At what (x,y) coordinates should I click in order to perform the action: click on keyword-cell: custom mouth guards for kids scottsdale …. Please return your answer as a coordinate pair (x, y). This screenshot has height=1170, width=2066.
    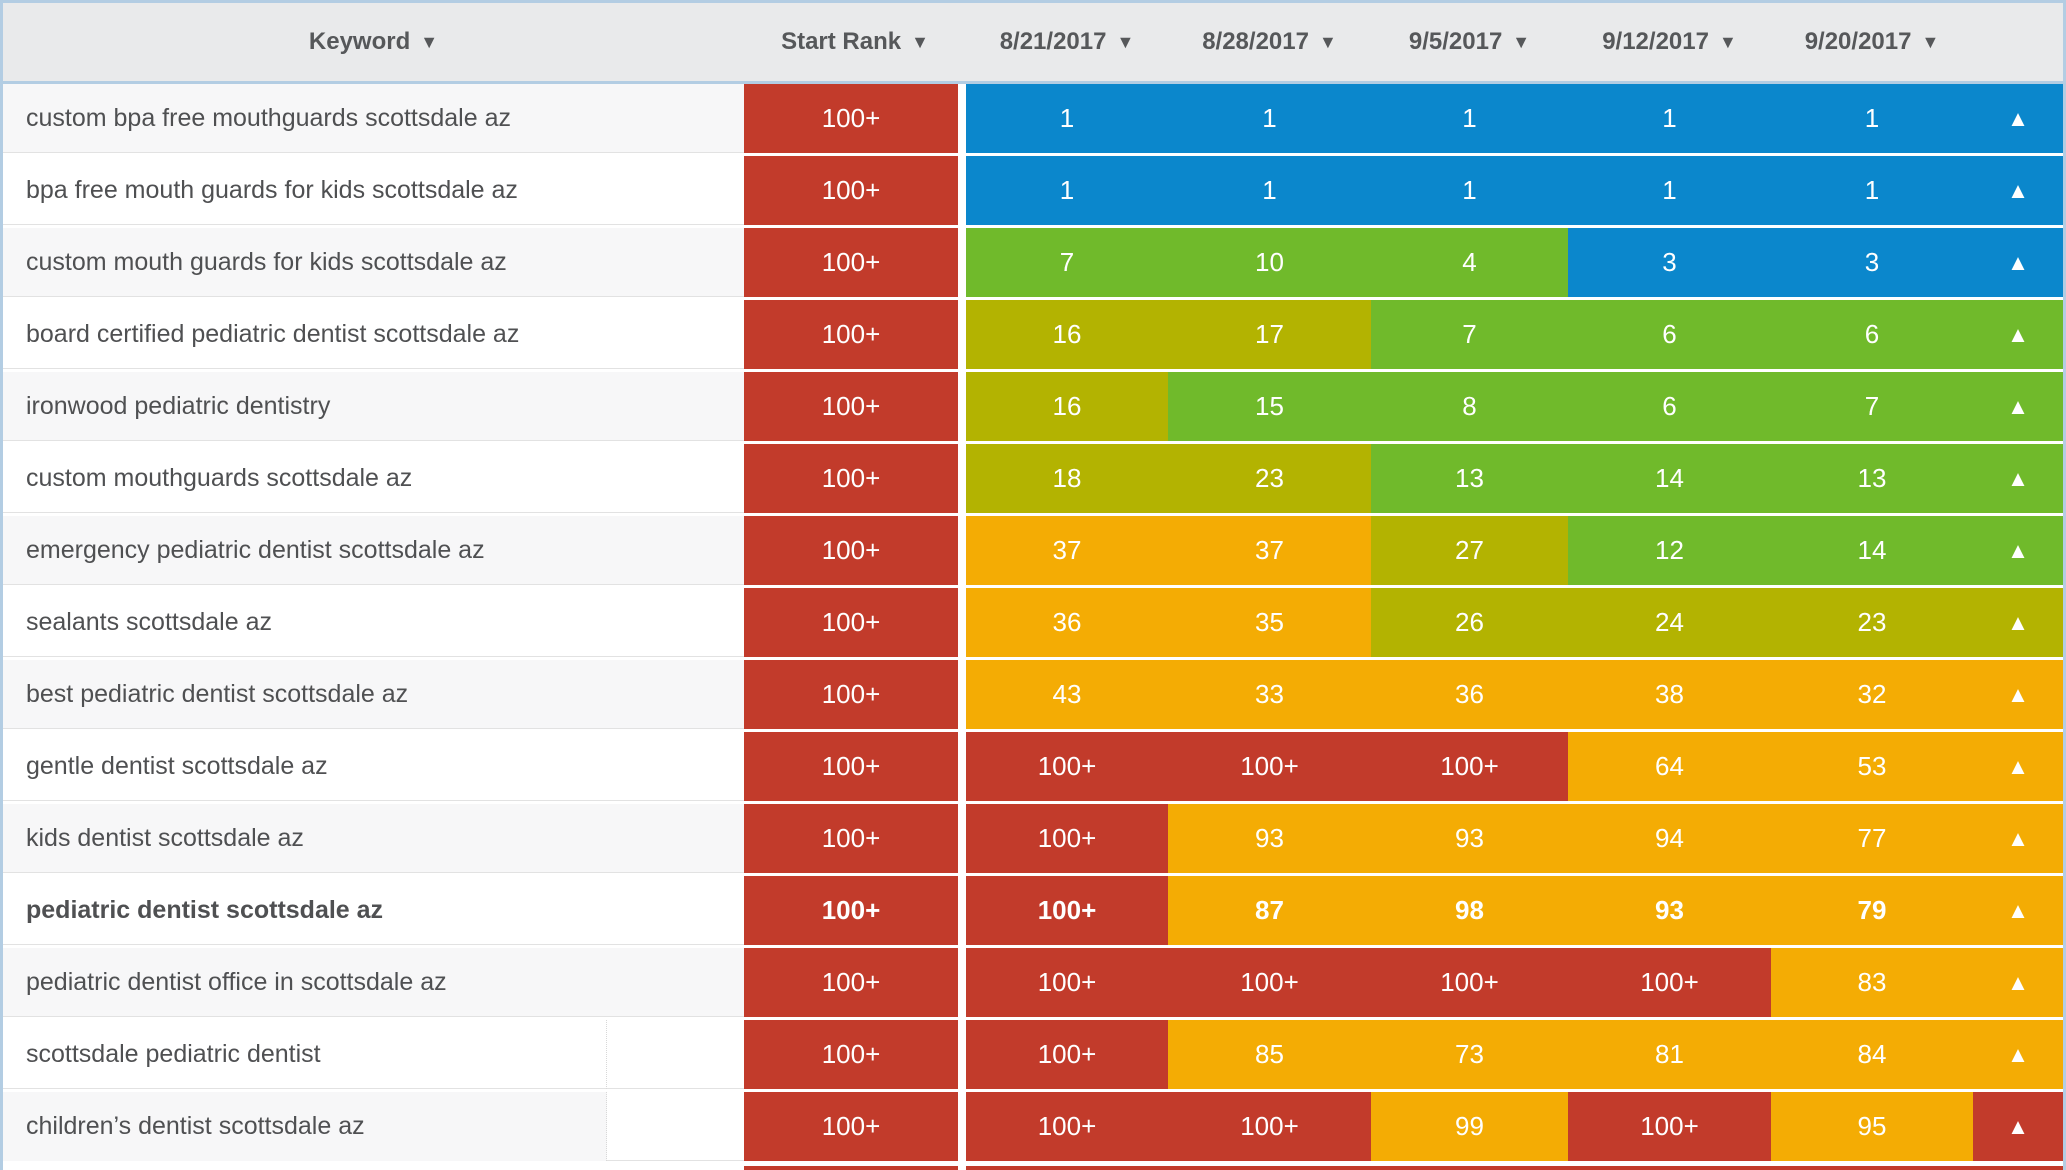
    Looking at the image, I should click on (373, 262).